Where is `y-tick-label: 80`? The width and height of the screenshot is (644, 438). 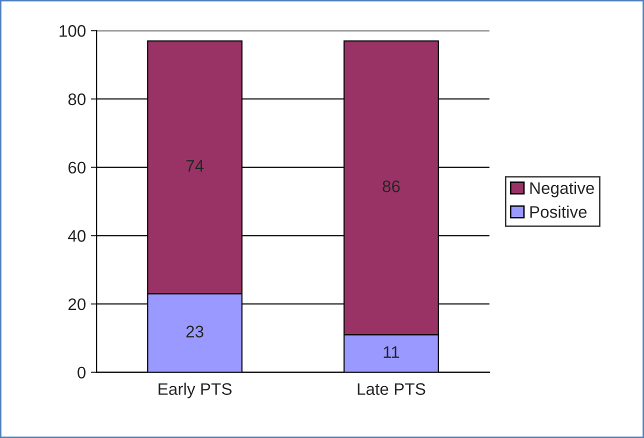 y-tick-label: 80 is located at coordinates (77, 99).